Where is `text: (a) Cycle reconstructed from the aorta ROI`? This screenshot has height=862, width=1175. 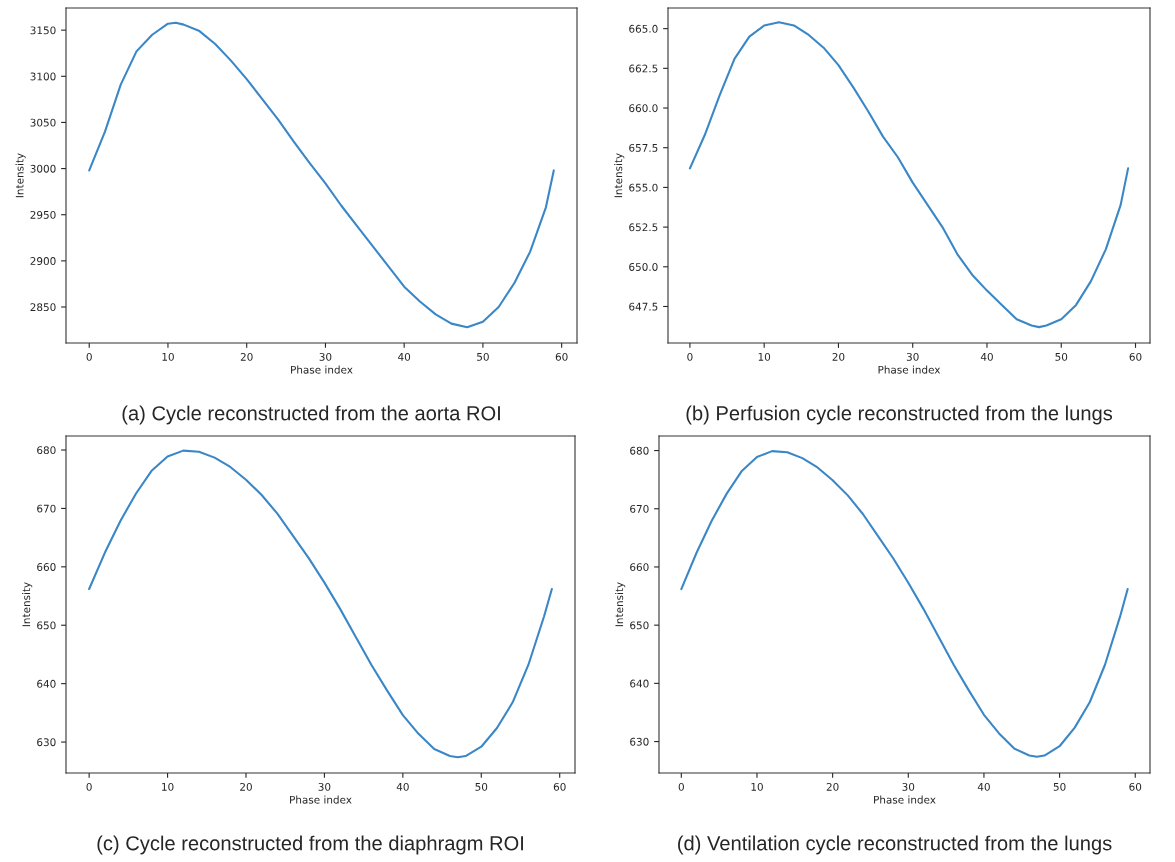
text: (a) Cycle reconstructed from the aorta ROI is located at coordinates (311, 415).